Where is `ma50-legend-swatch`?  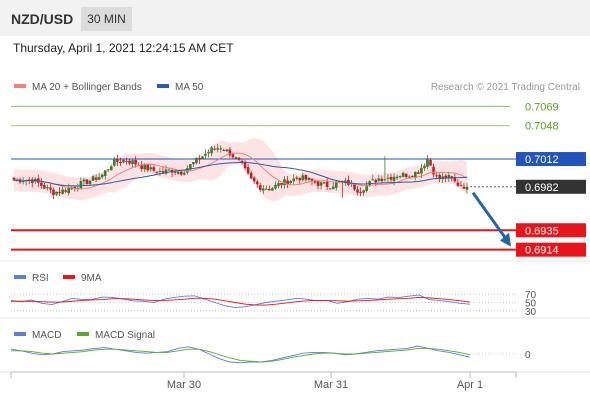 ma50-legend-swatch is located at coordinates (163, 86).